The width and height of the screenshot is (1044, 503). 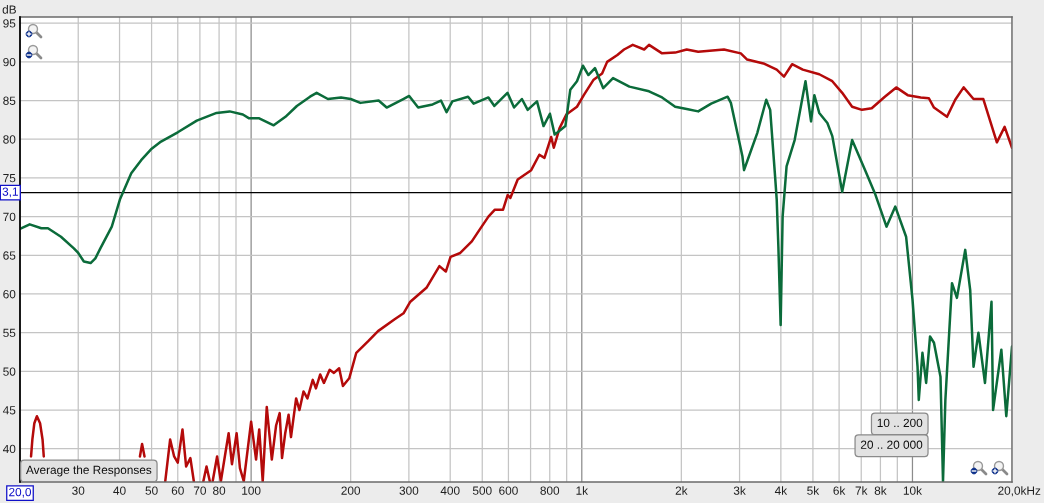 I want to click on y-tick-label: 75, so click(x=9, y=178).